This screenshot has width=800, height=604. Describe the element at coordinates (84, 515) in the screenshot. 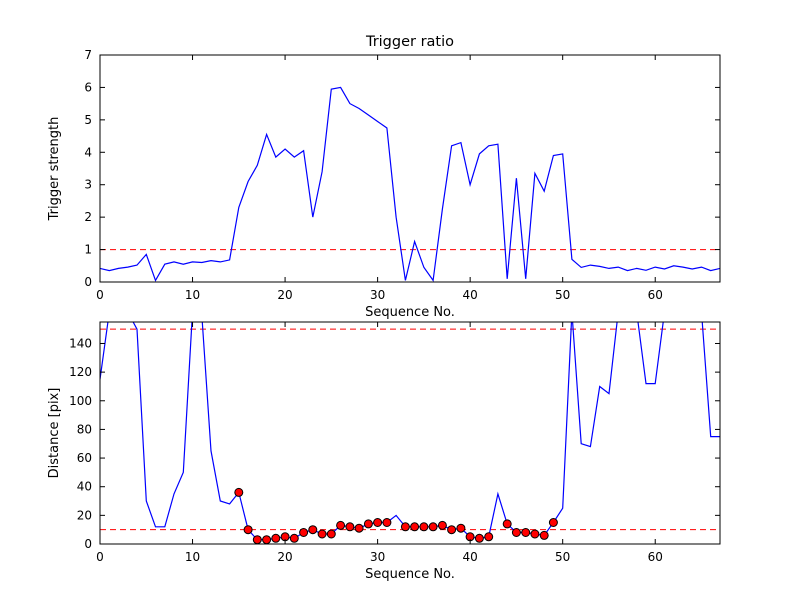

I see `y-tick-label: 20` at that location.